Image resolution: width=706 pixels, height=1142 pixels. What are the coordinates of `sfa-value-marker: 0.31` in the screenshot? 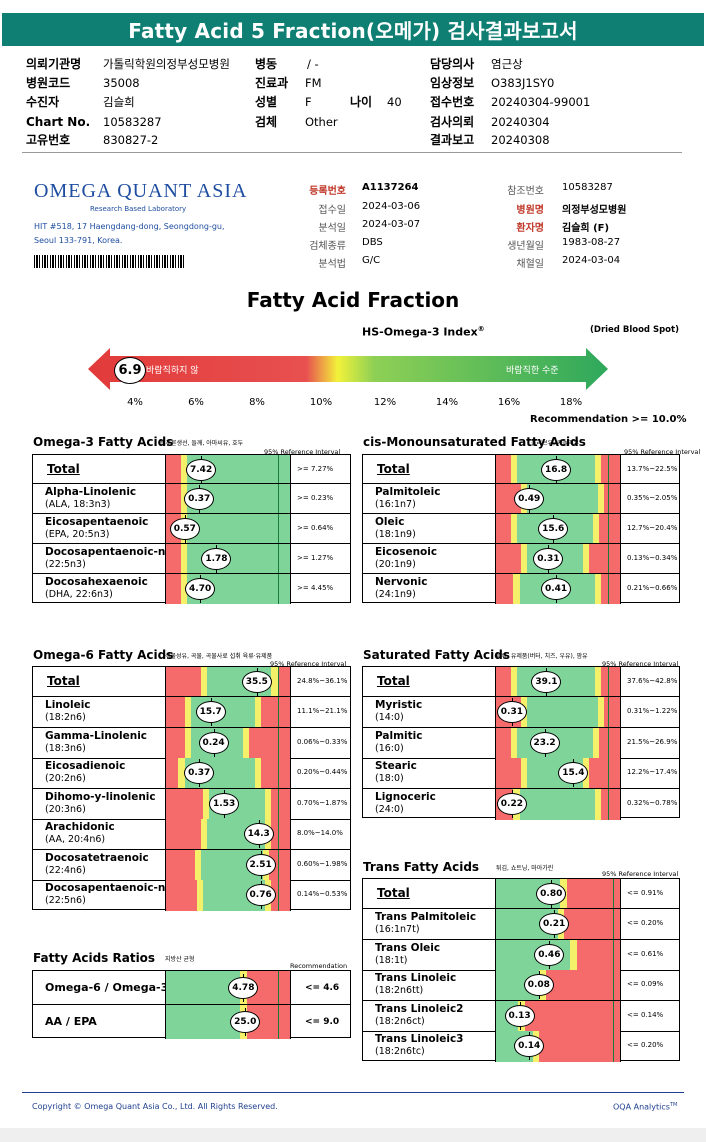 It's located at (511, 712).